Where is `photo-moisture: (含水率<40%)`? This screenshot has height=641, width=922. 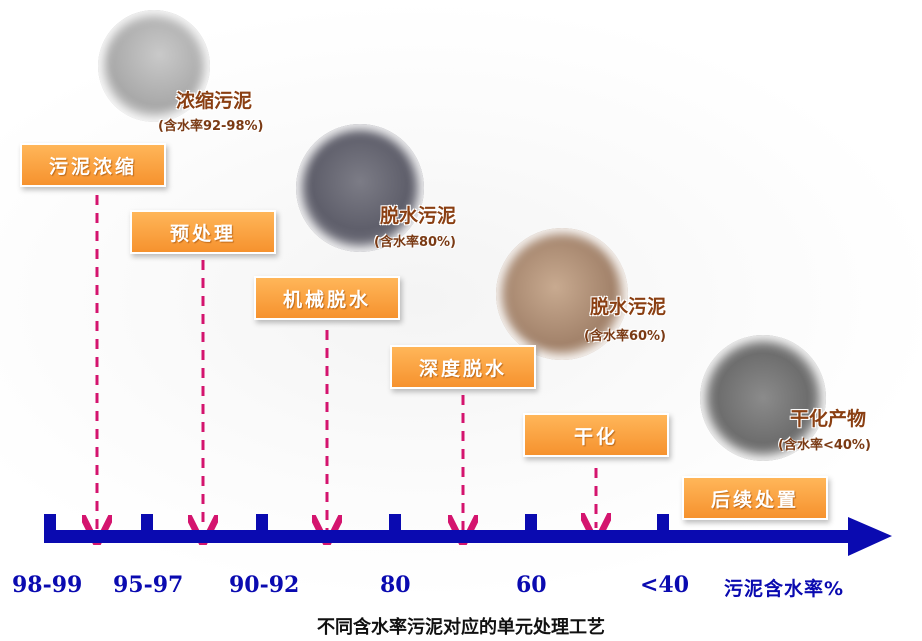 photo-moisture: (含水率<40%) is located at coordinates (824, 445).